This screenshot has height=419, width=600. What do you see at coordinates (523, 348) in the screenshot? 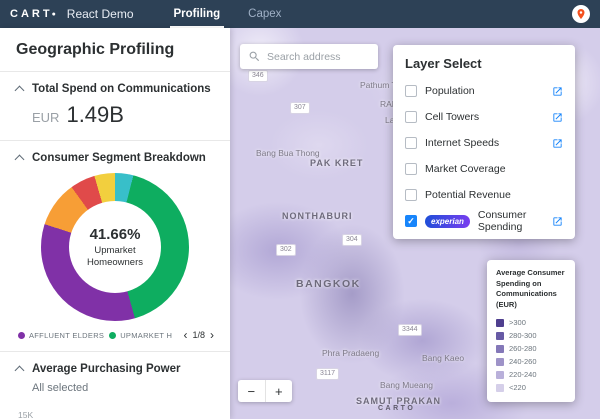
I see `legend-range-label: 260-280` at bounding box center [523, 348].